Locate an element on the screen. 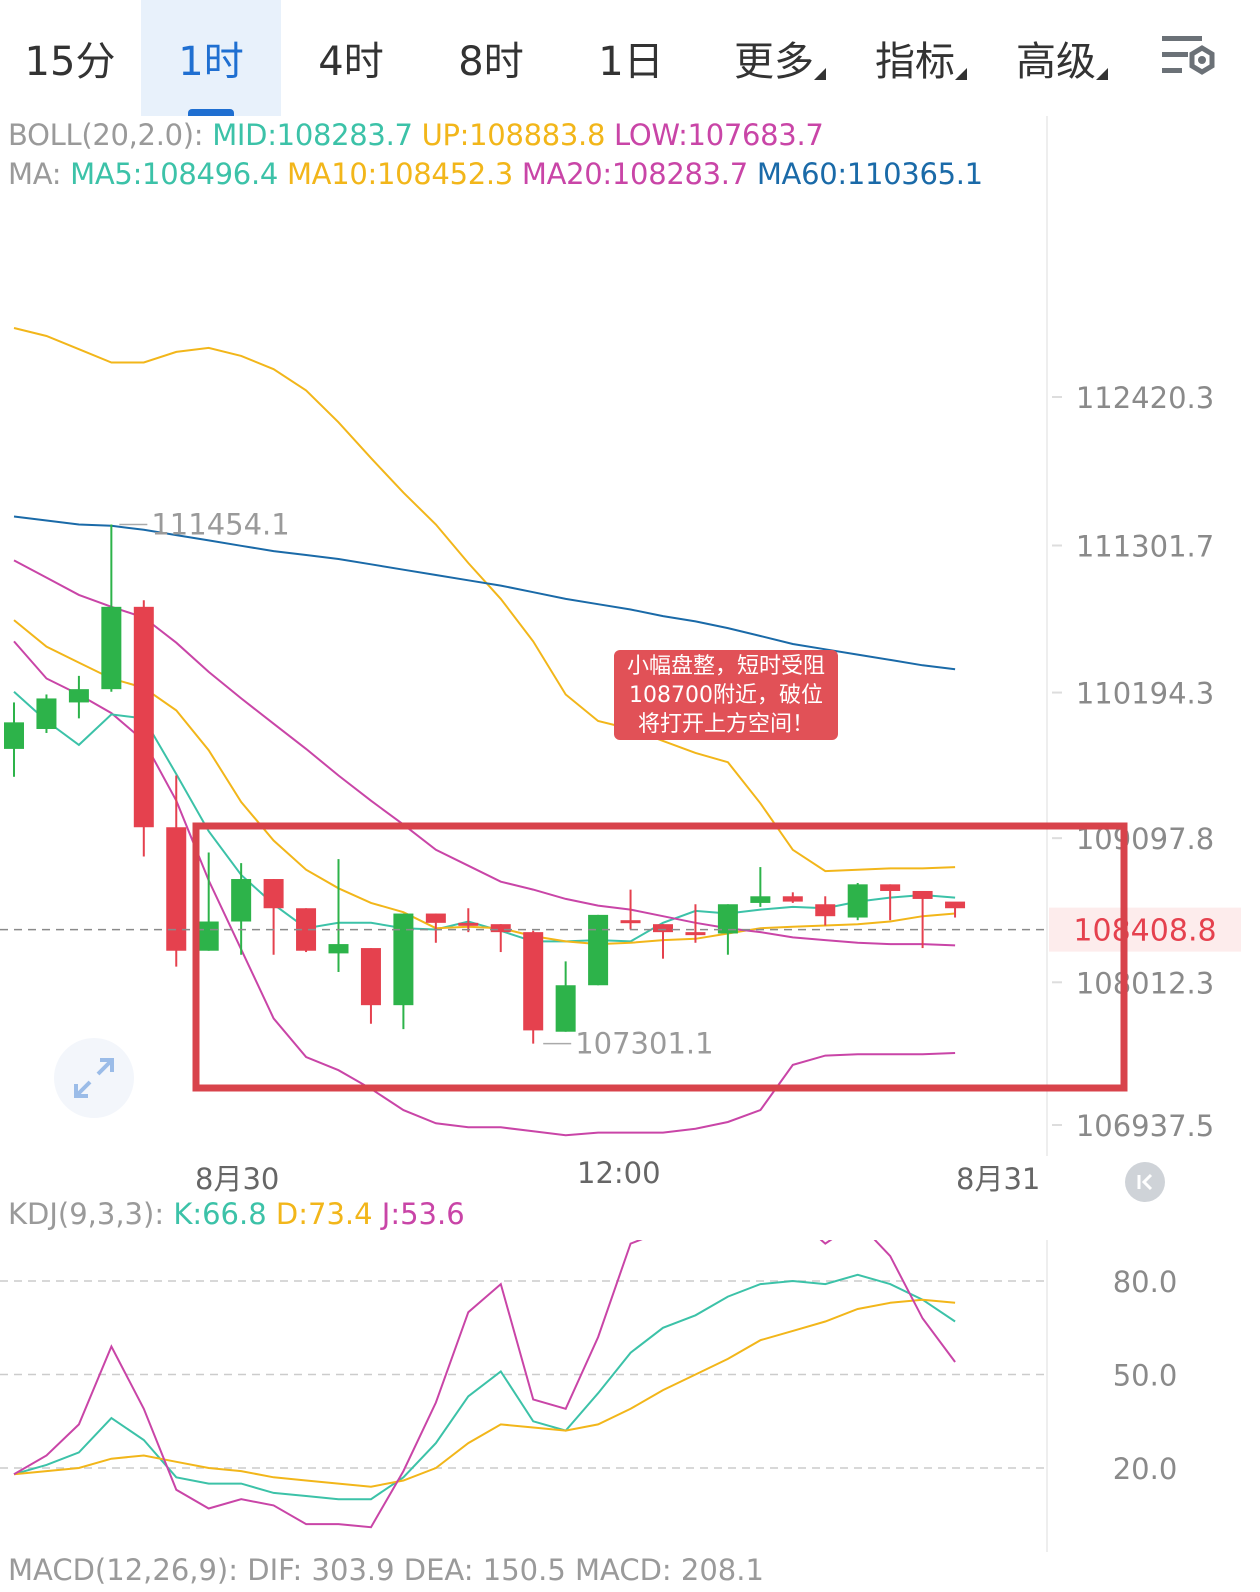 The height and width of the screenshot is (1592, 1260). boll-mid-value: MID:108283.7 is located at coordinates (312, 135).